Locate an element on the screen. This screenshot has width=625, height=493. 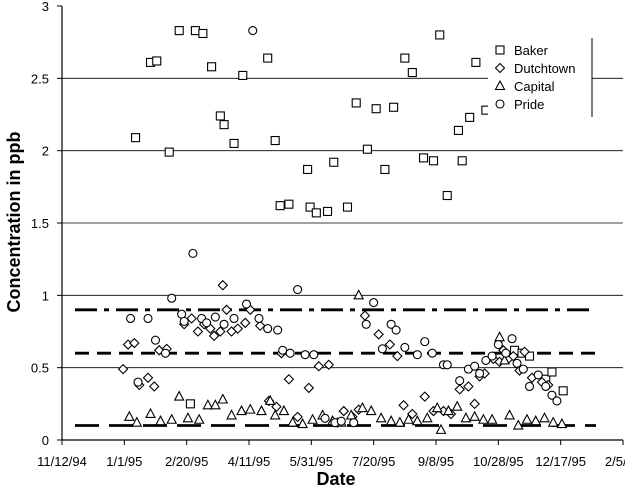
y-tick-label: 2.5 is located at coordinates (40, 78).